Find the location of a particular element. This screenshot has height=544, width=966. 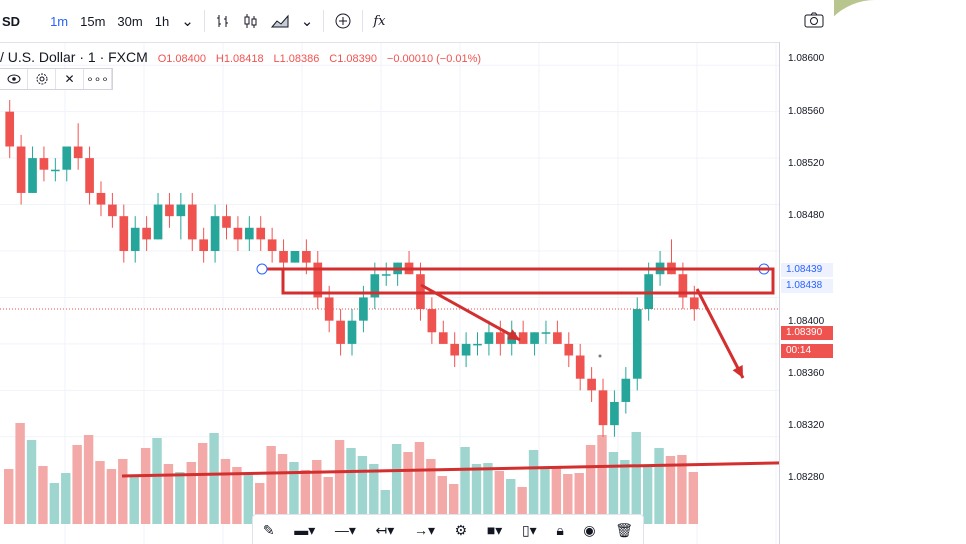

toolbar-divider is located at coordinates (324, 21).